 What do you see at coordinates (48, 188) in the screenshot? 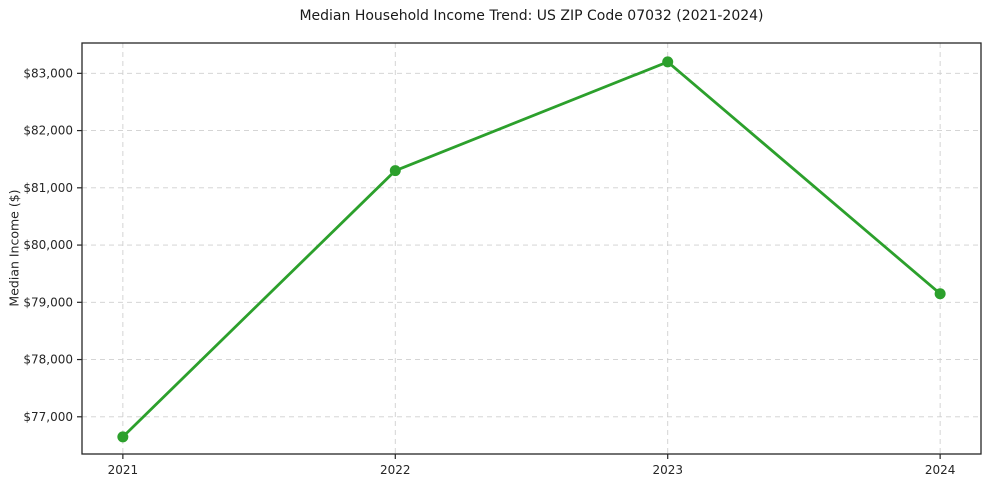
I see `y-tick-label: $81,000` at bounding box center [48, 188].